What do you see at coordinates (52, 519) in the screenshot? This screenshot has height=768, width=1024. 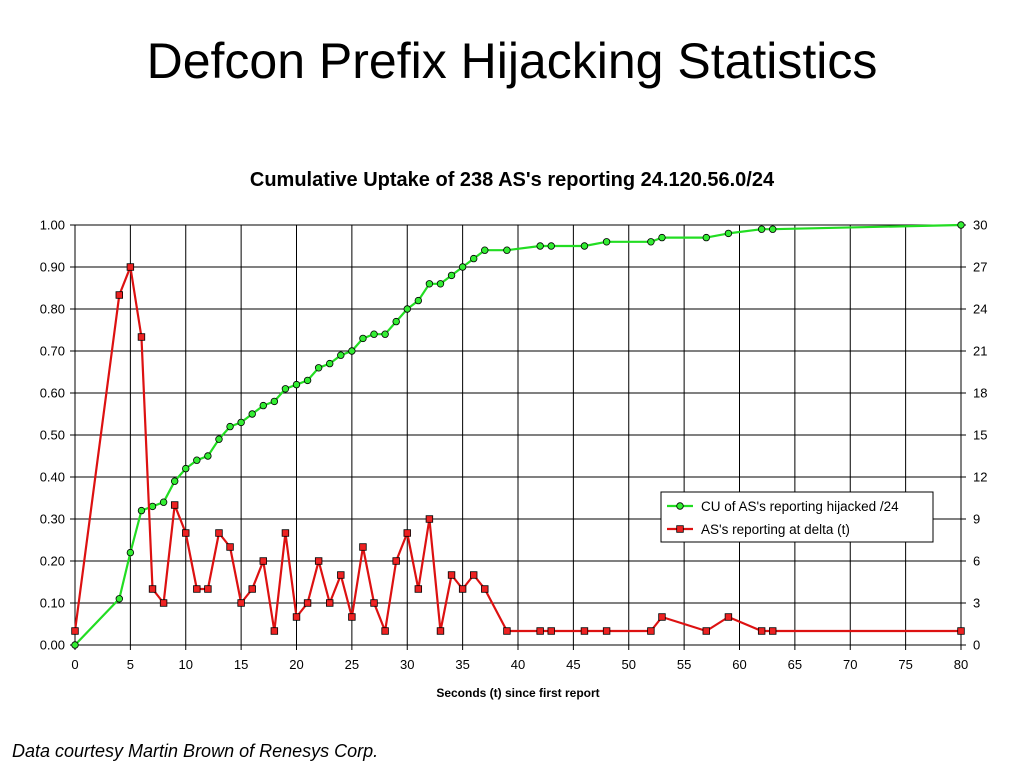 I see `y-left-tick-label: 0.30` at bounding box center [52, 519].